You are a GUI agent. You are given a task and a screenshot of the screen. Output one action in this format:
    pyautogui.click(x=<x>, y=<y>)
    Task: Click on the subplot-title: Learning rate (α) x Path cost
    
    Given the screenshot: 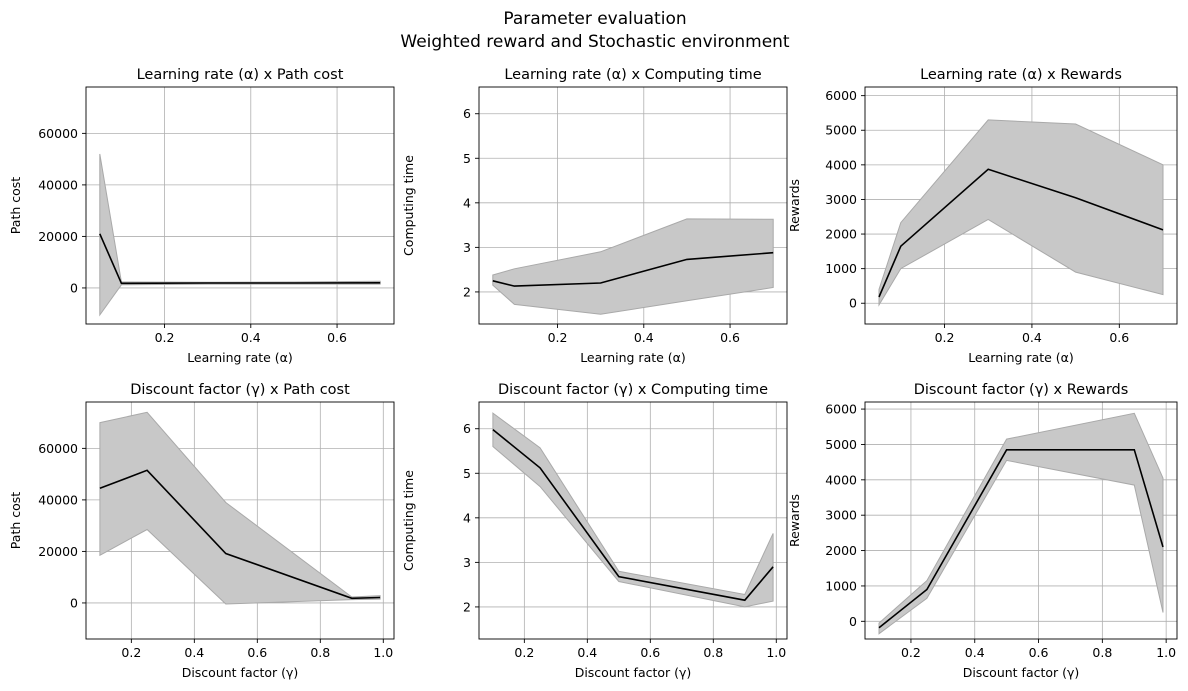 What is the action you would take?
    pyautogui.click(x=240, y=75)
    